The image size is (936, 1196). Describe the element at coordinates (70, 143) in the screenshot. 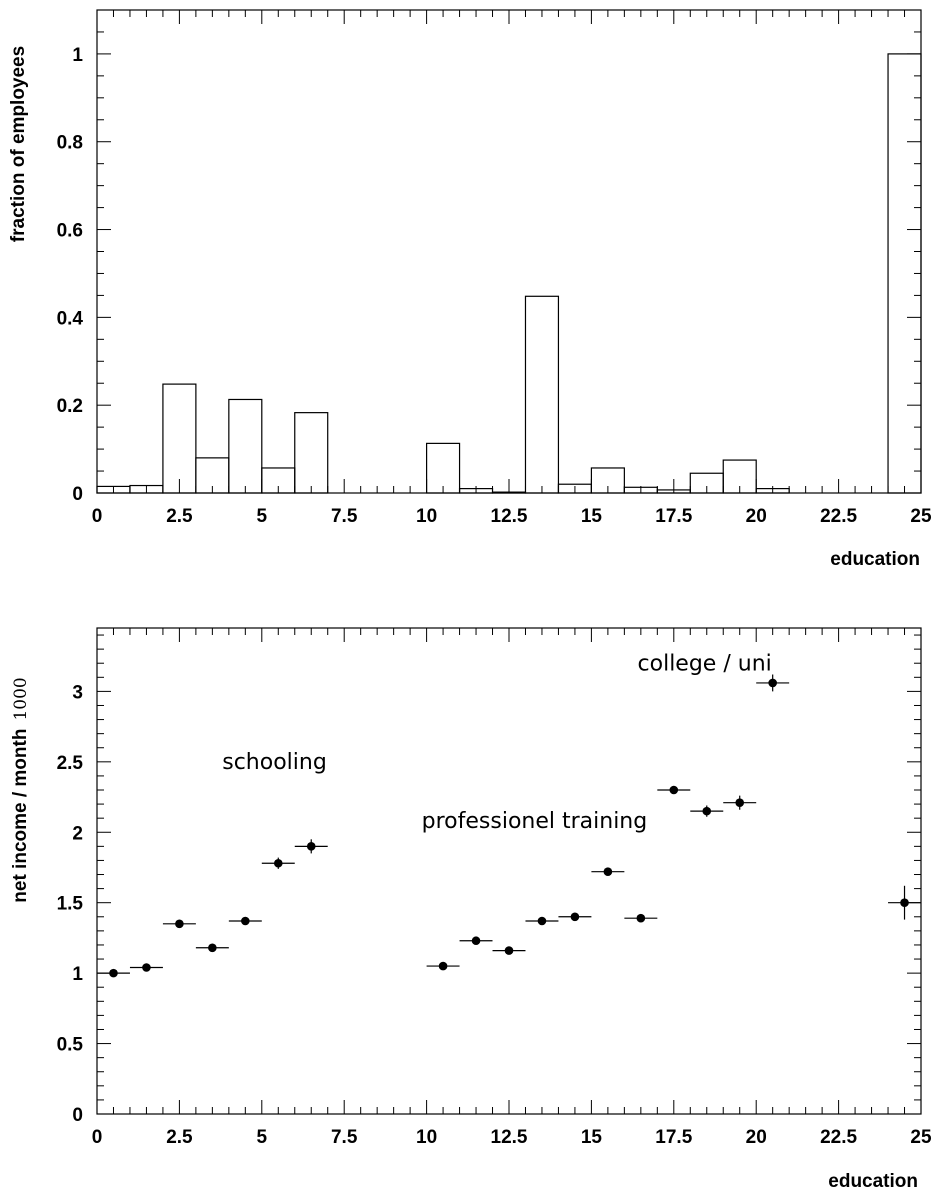

I see `y-tick-label: 0.8` at that location.